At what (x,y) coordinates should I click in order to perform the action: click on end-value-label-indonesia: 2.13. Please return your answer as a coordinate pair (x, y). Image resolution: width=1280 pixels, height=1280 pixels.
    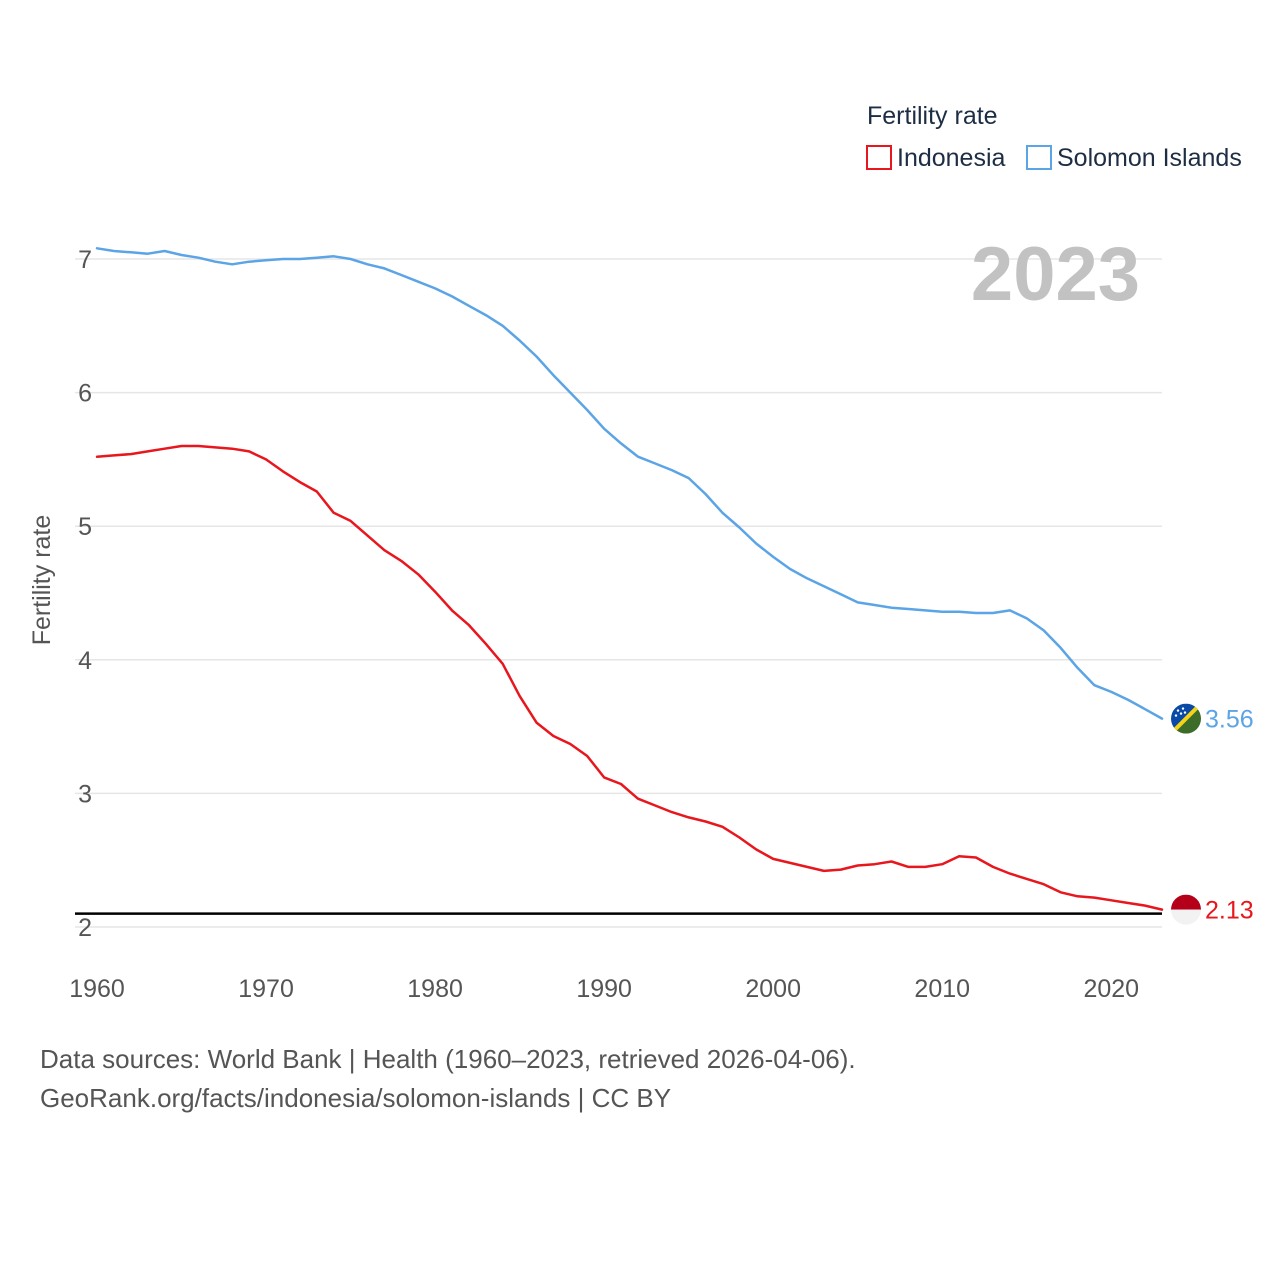
    Looking at the image, I should click on (1229, 911).